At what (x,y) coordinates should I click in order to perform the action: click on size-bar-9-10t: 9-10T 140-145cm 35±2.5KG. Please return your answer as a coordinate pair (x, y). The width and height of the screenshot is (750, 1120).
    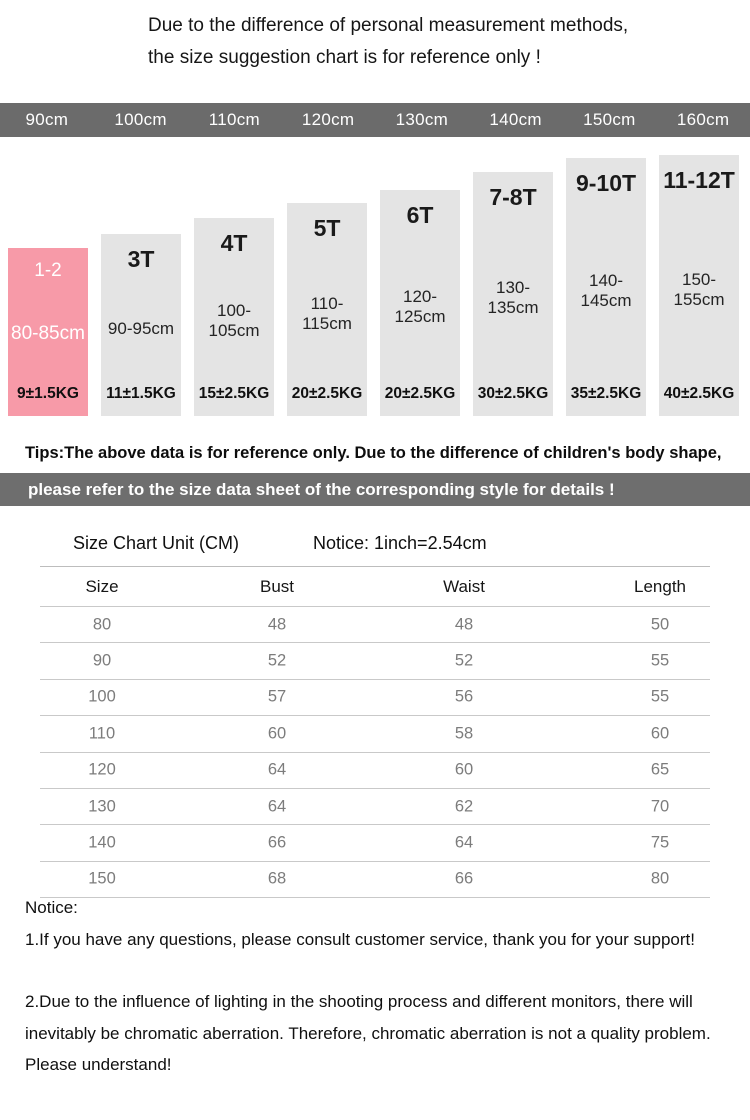
    Looking at the image, I should click on (606, 287).